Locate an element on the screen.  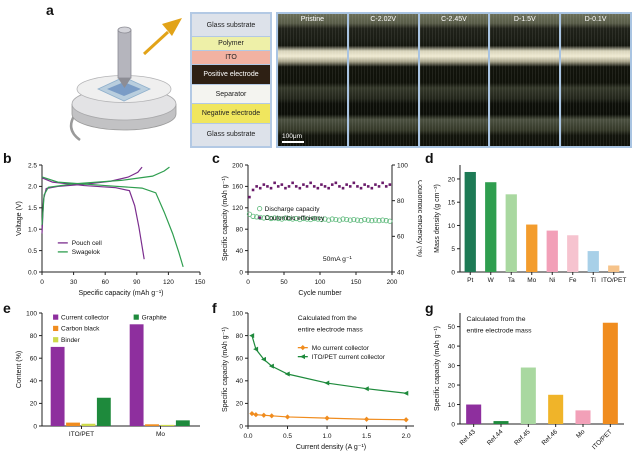
svg-text: 1.0 is located at coordinates (32, 230).